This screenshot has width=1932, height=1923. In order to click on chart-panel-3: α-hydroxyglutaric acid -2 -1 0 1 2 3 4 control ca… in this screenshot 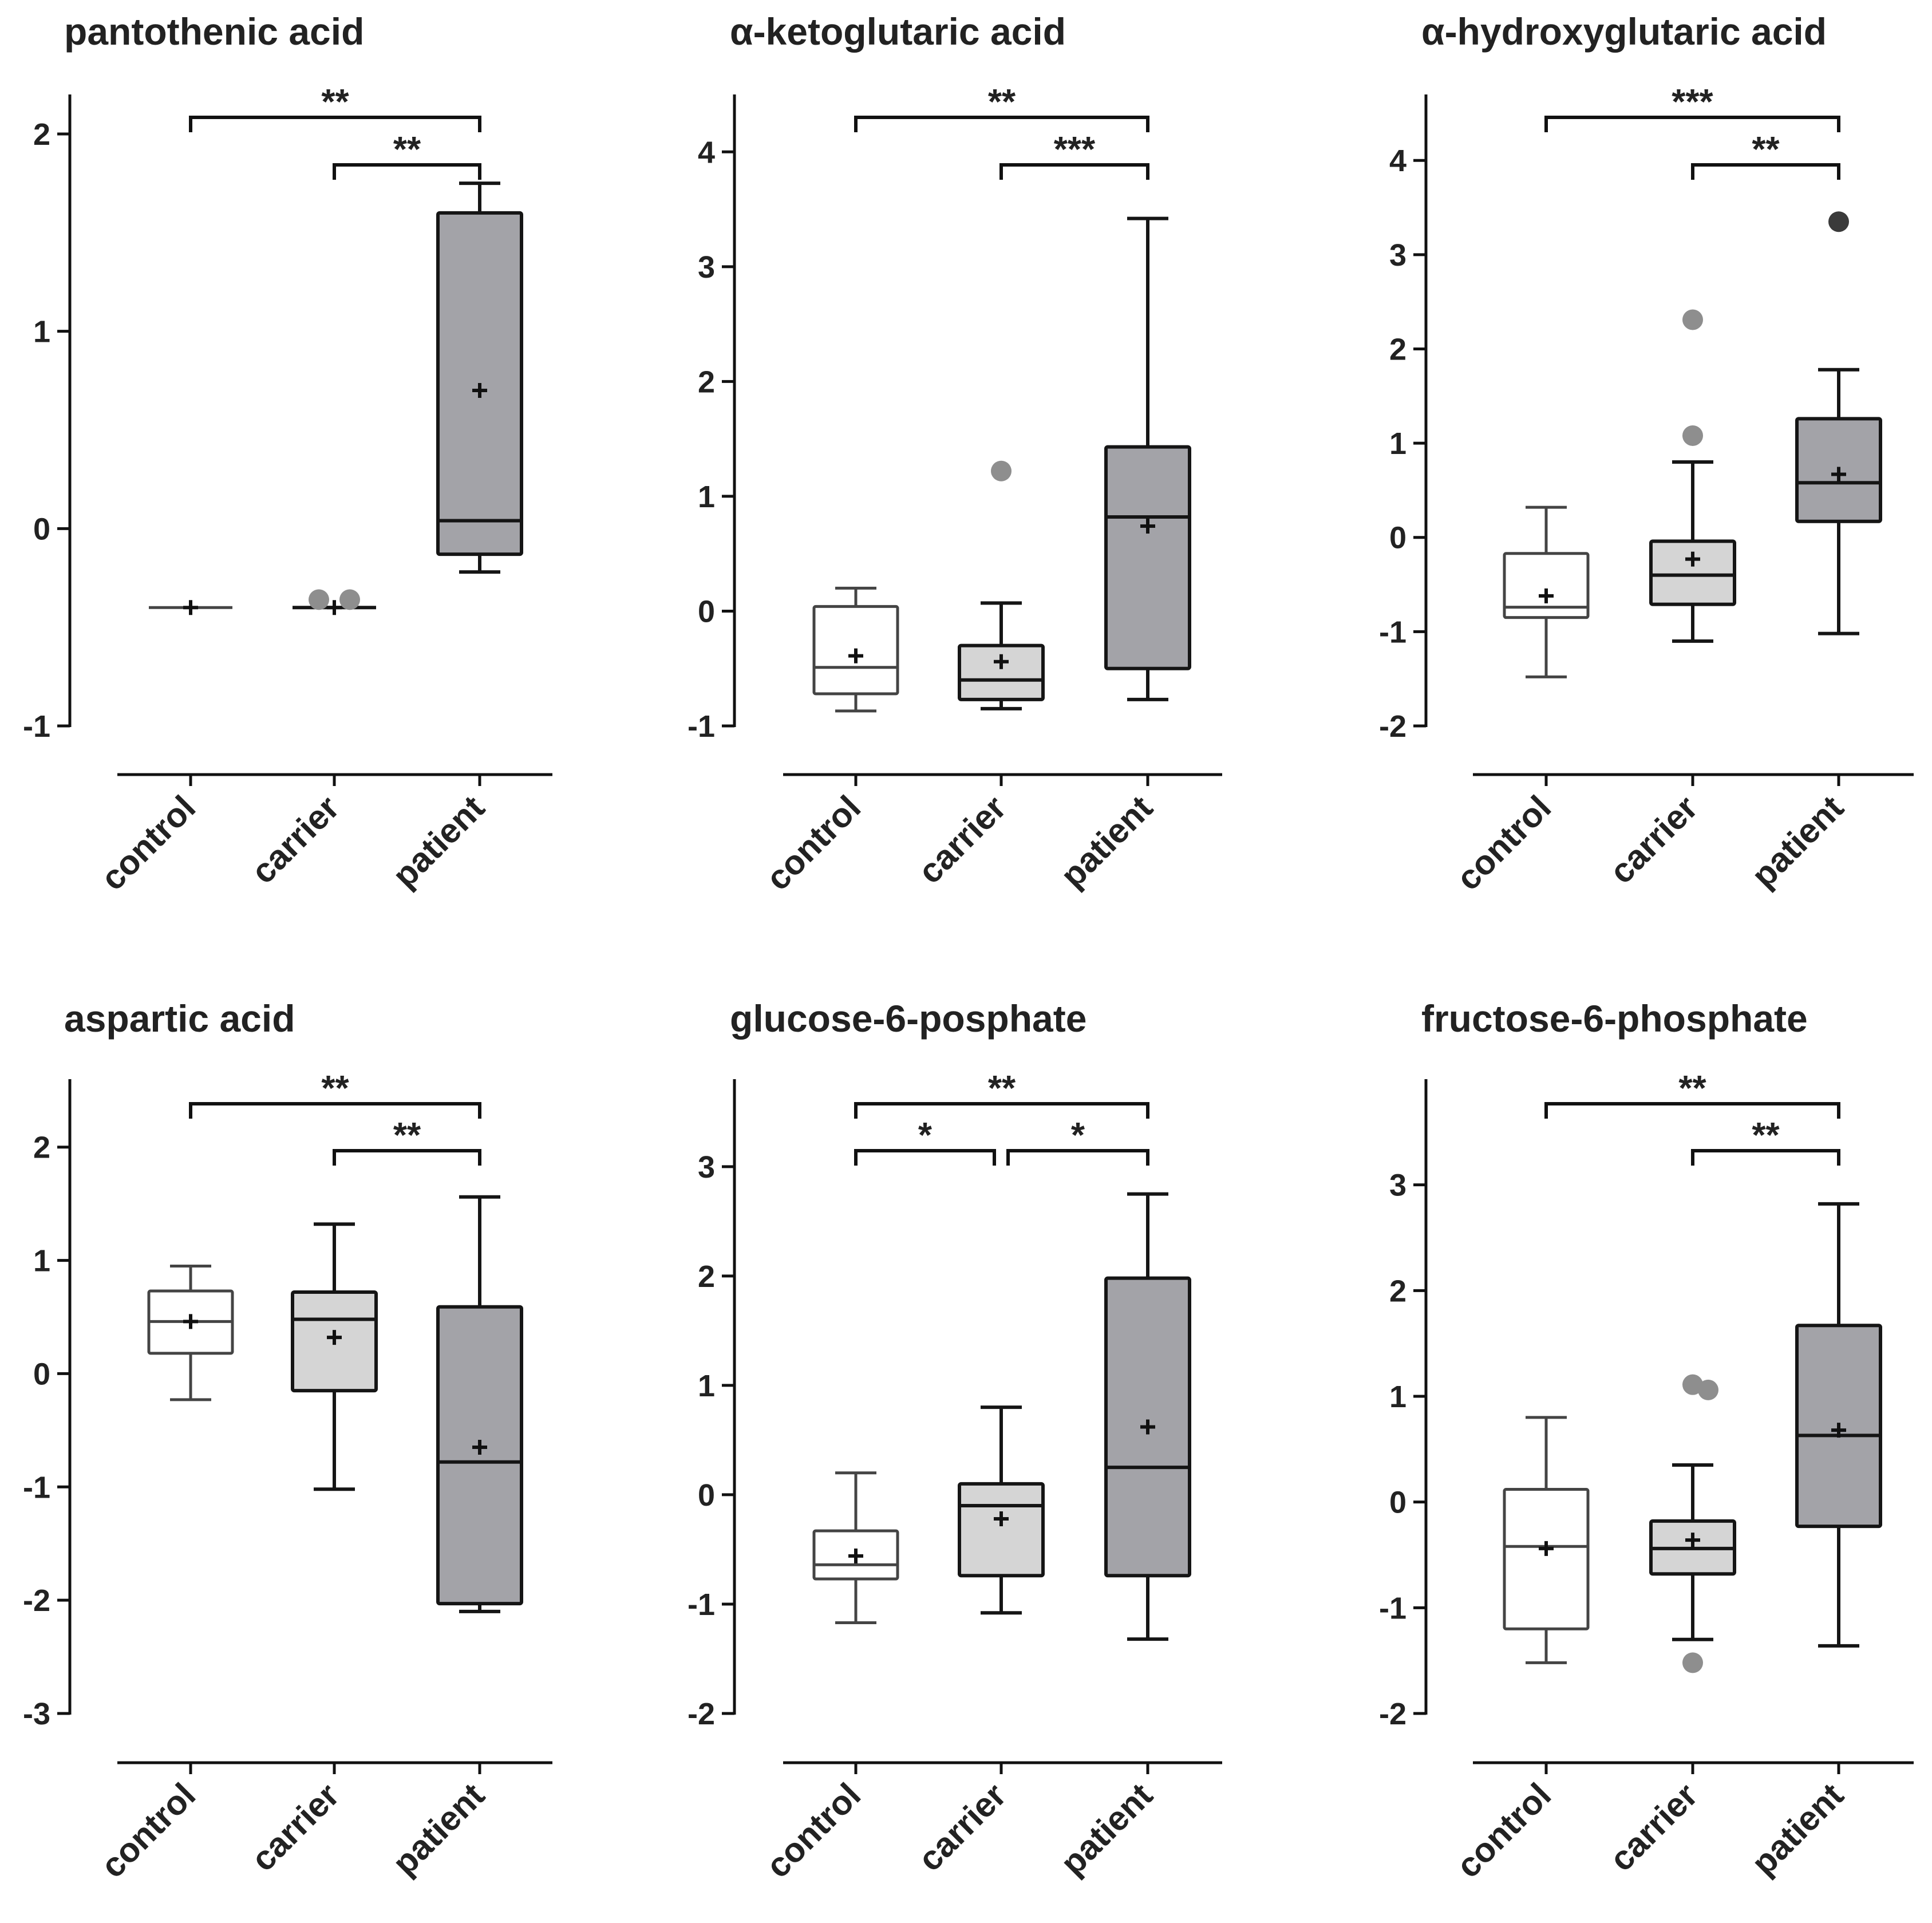, I will do `click(1646, 454)`.